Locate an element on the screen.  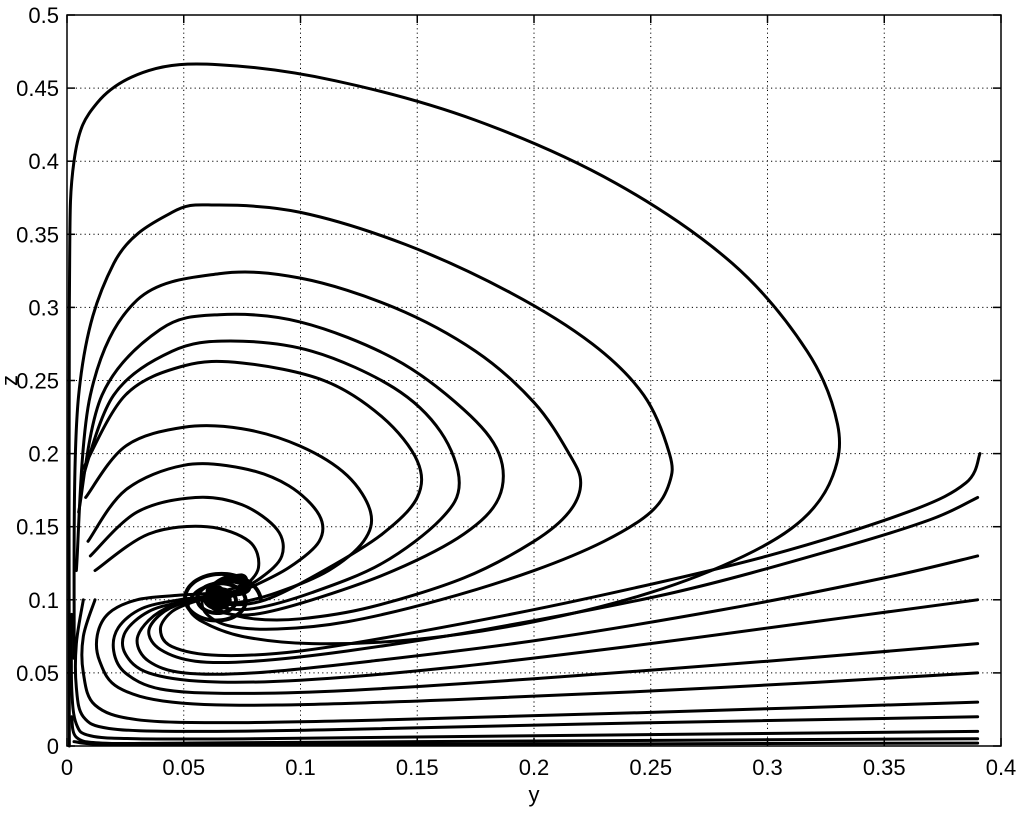
y-tick-label: 0.25 is located at coordinates (37, 381).